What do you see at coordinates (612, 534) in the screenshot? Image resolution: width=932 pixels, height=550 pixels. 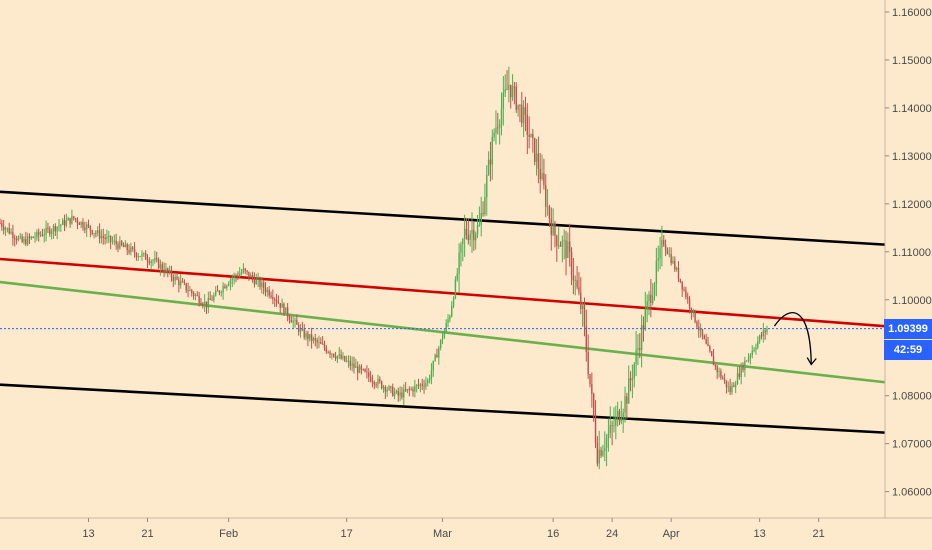 I see `x-tick-label: 24` at bounding box center [612, 534].